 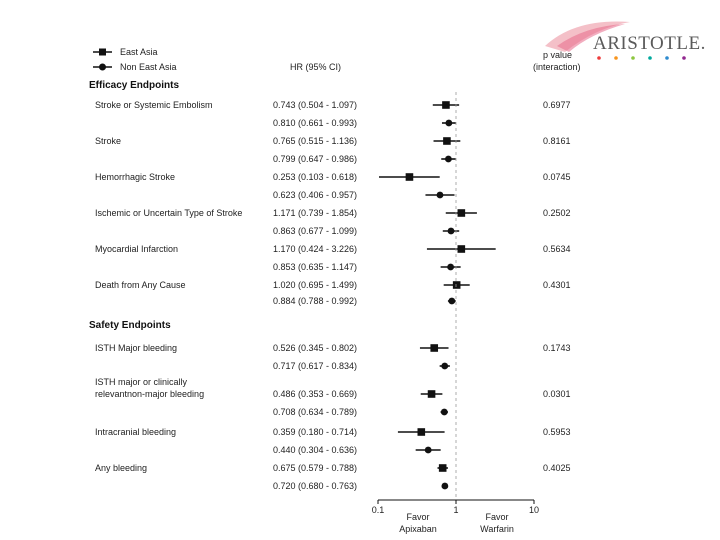 I want to click on hr-ci-text: 0.486 (0.353 - 0.669), so click(x=315, y=394).